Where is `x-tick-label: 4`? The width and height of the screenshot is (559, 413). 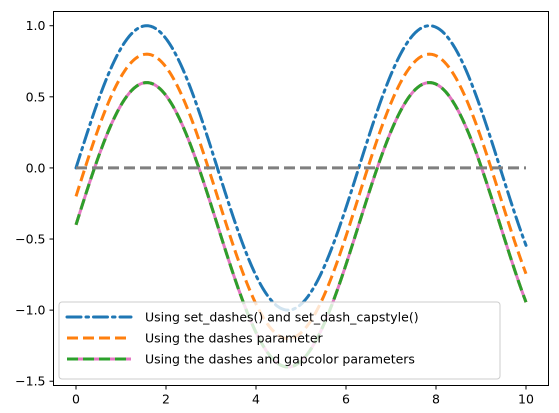 x-tick-label: 4 is located at coordinates (256, 399).